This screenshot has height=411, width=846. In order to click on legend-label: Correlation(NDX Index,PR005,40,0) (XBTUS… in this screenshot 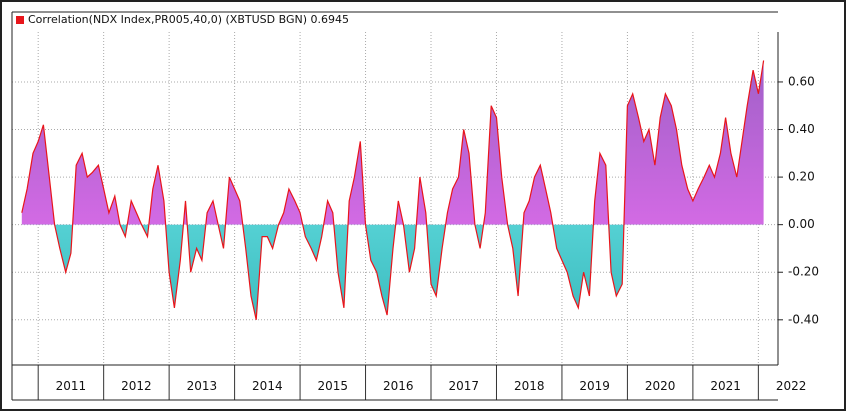, I will do `click(188, 19)`.